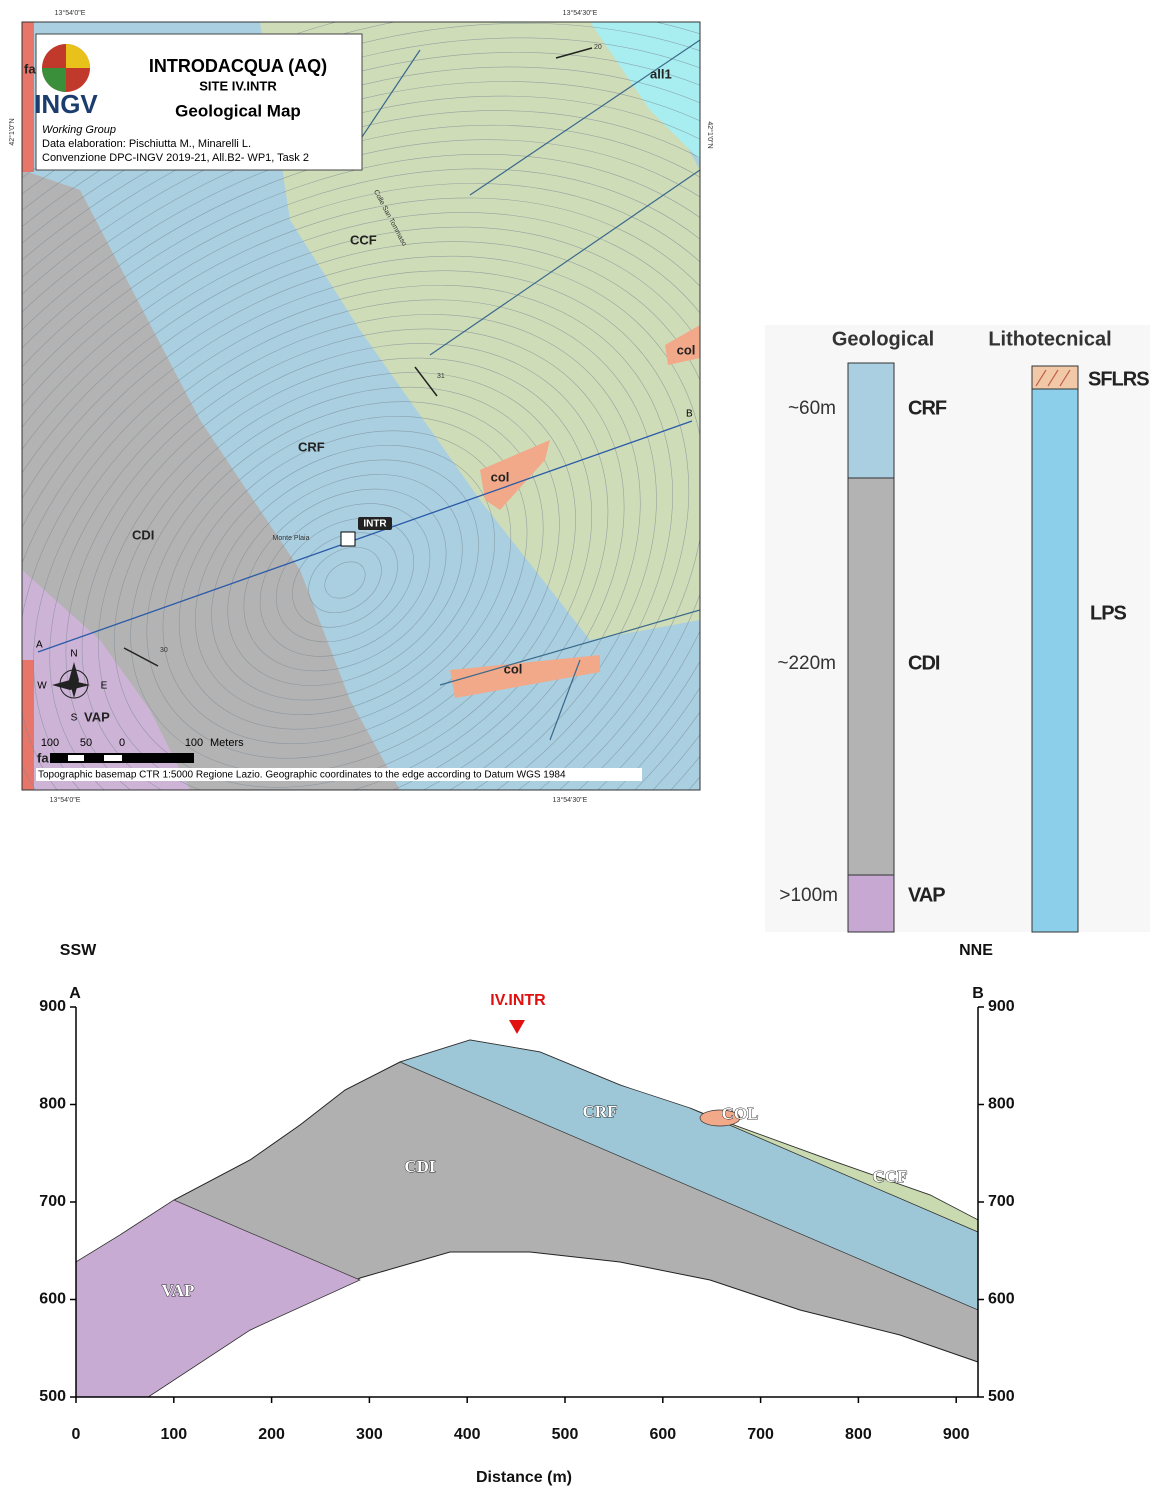  What do you see at coordinates (976, 950) in the screenshot?
I see `direction: NNE` at bounding box center [976, 950].